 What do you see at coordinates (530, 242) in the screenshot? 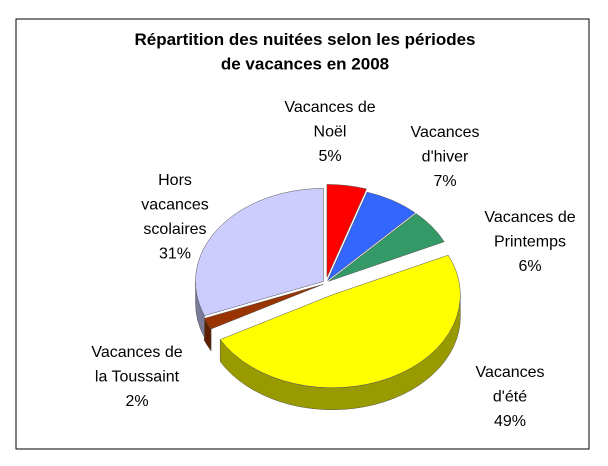
I see `text-line: Printemps` at bounding box center [530, 242].